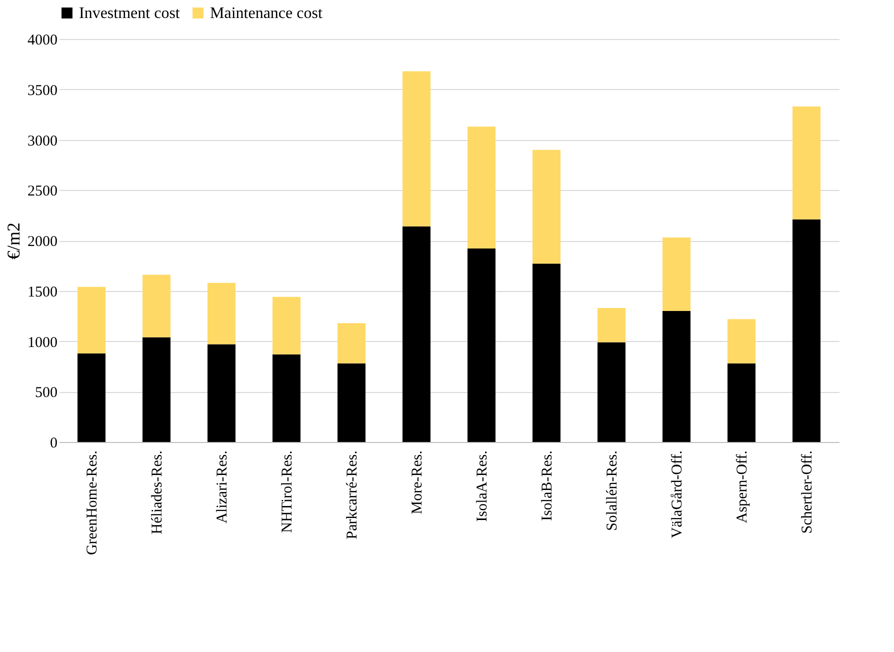  What do you see at coordinates (288, 491) in the screenshot?
I see `x-tick-label: NHTirol-Res.` at bounding box center [288, 491].